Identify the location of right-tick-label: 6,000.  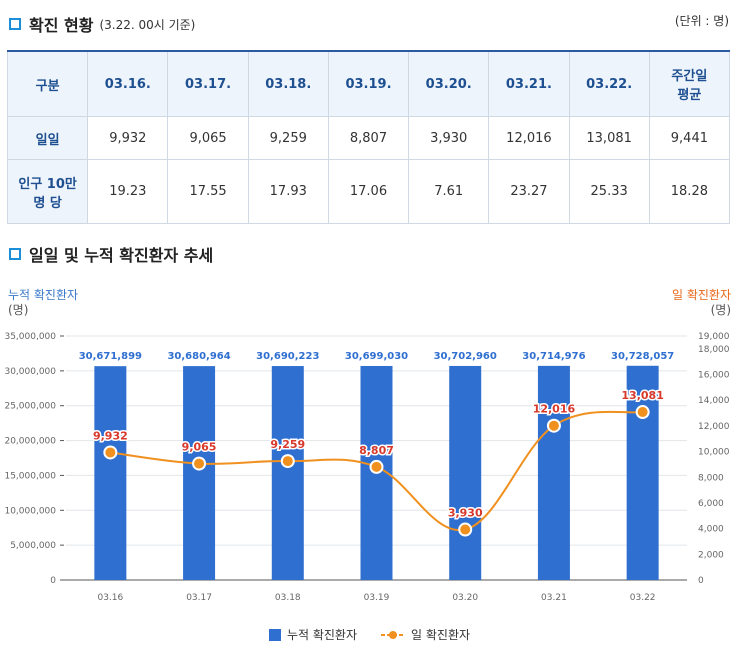
(711, 504).